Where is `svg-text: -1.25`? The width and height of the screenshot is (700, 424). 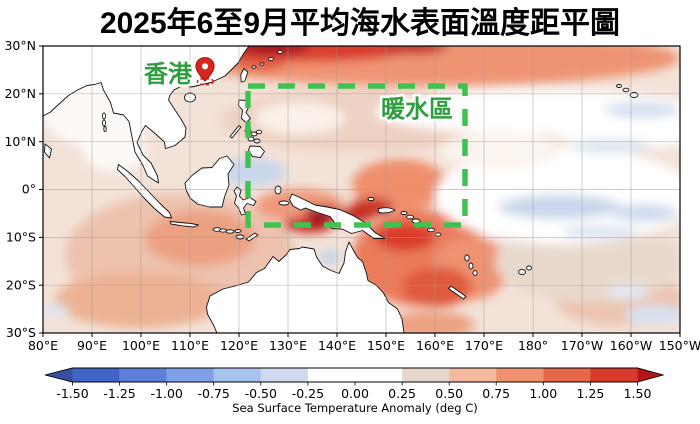 svg-text: -1.25 is located at coordinates (119, 393).